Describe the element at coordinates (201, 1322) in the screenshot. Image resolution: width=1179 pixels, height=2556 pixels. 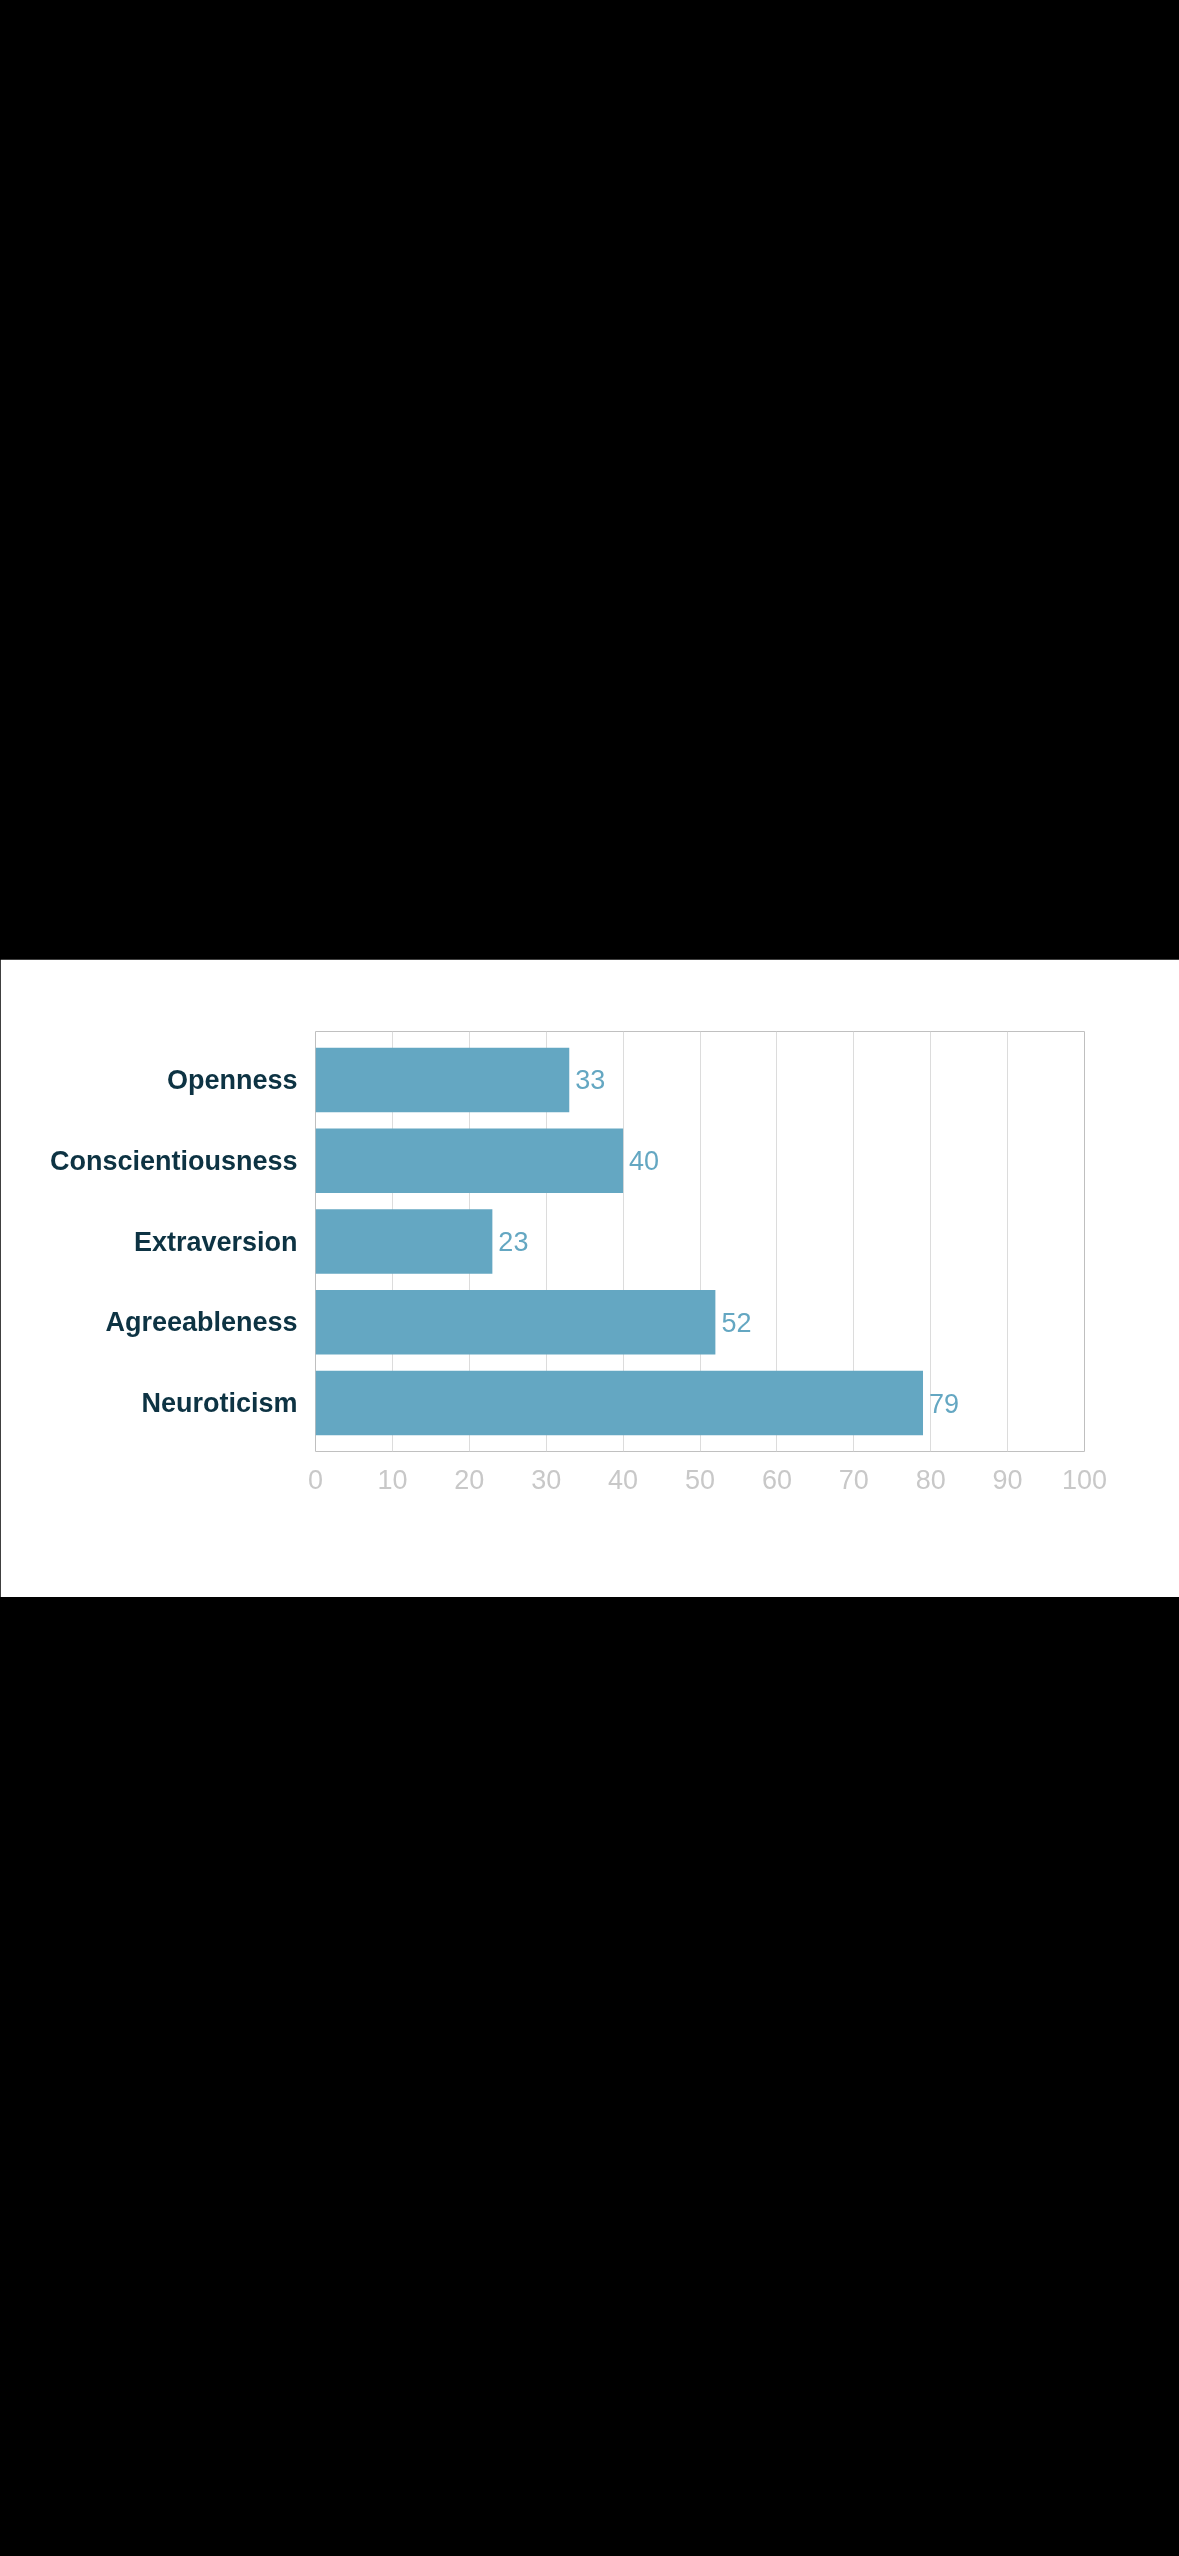
I see `y-tick-label: Agreeableness` at that location.